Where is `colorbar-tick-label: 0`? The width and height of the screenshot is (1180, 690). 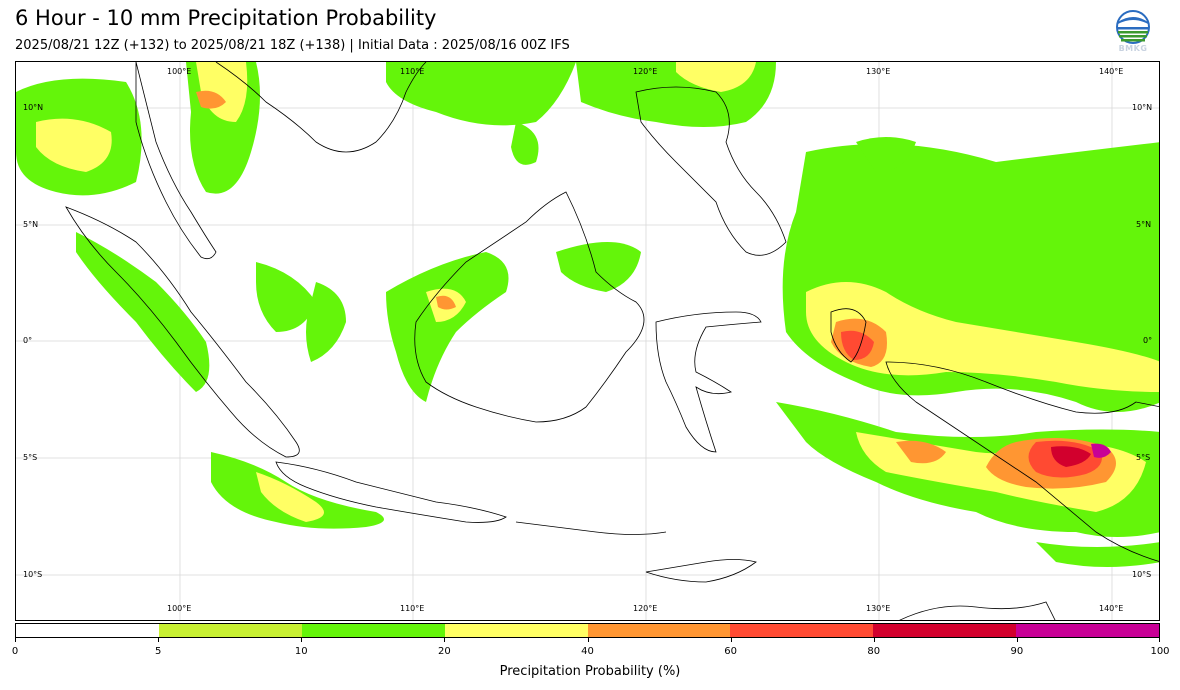
colorbar-tick-label: 0 is located at coordinates (15, 651).